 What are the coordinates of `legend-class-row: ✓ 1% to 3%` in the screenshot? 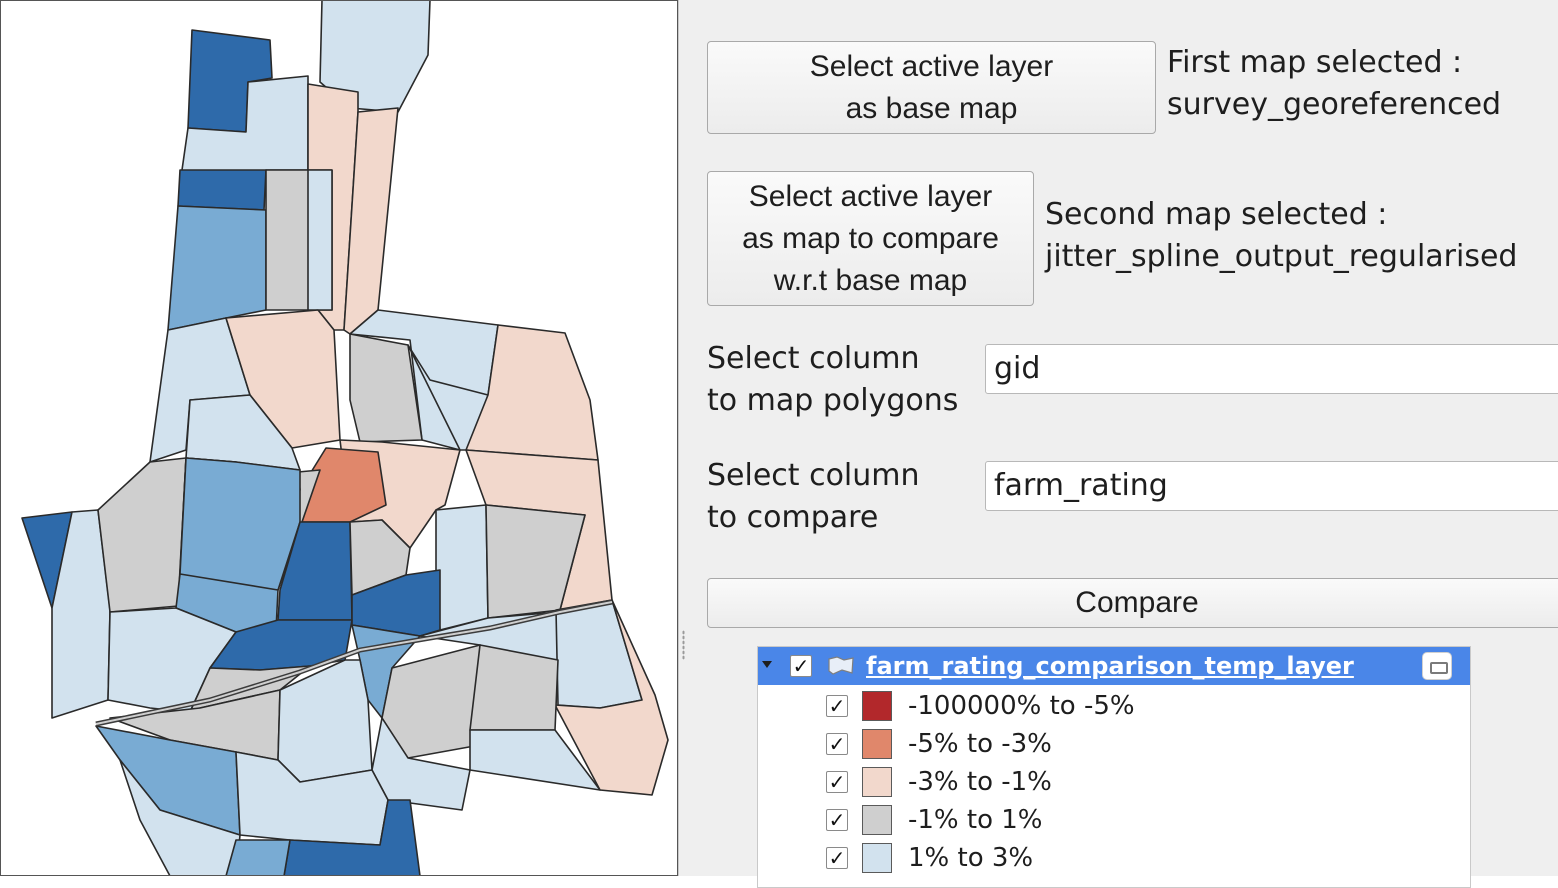 It's located at (1114, 858).